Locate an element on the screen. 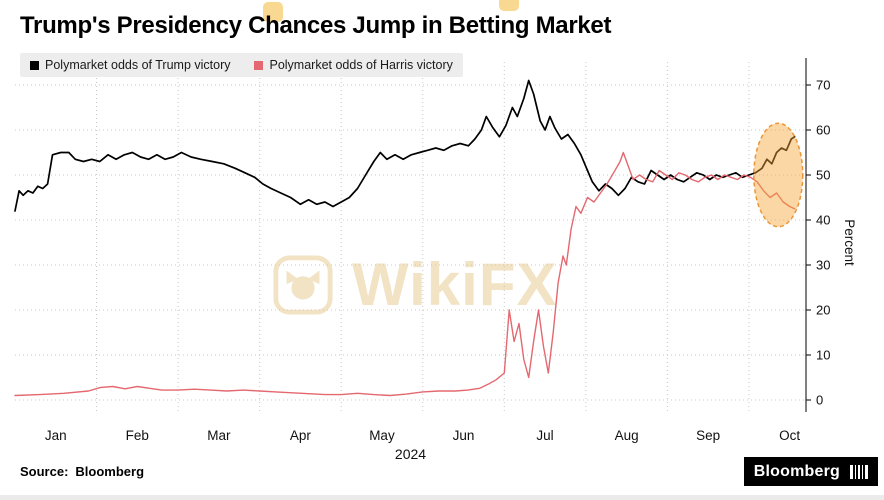 The image size is (884, 500). x-tick-label: Jul is located at coordinates (544, 435).